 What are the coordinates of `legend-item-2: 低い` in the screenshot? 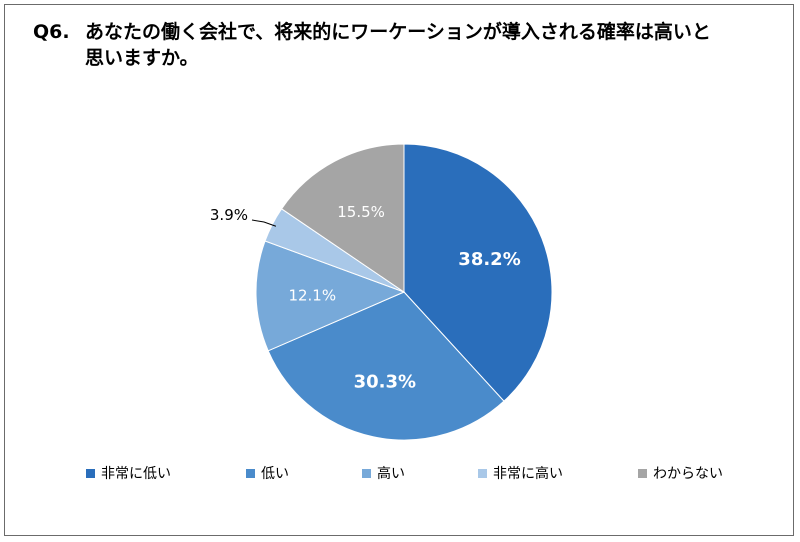 It's located at (304, 473).